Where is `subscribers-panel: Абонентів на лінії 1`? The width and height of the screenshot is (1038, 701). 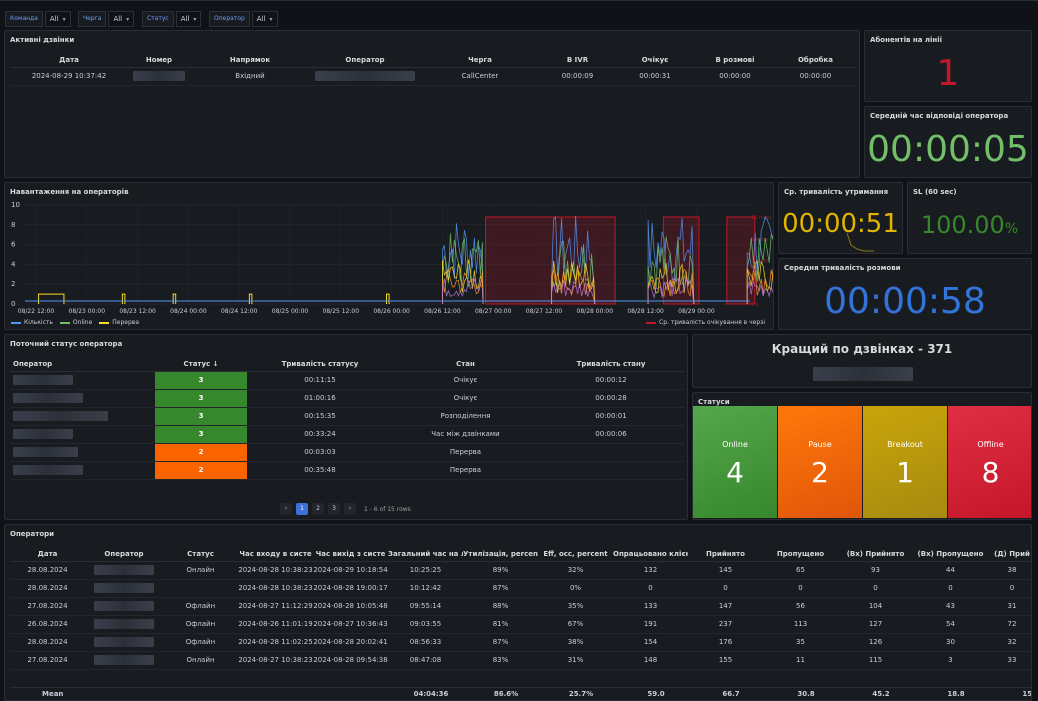 subscribers-panel: Абонентів на лінії 1 is located at coordinates (948, 66).